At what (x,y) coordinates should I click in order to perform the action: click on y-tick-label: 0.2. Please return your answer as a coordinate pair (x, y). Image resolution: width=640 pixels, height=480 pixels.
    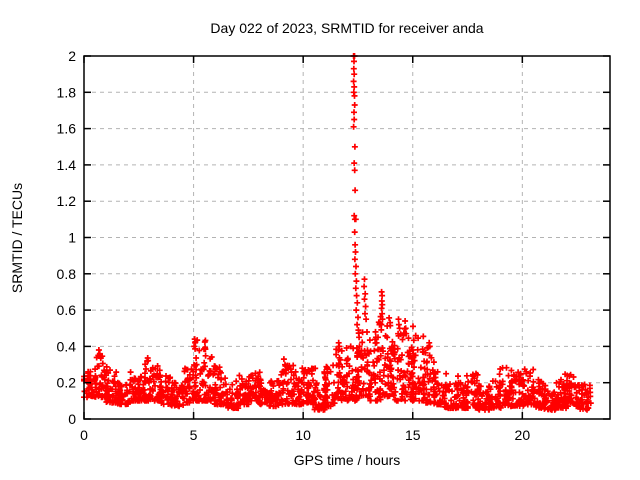
    Looking at the image, I should click on (67, 383).